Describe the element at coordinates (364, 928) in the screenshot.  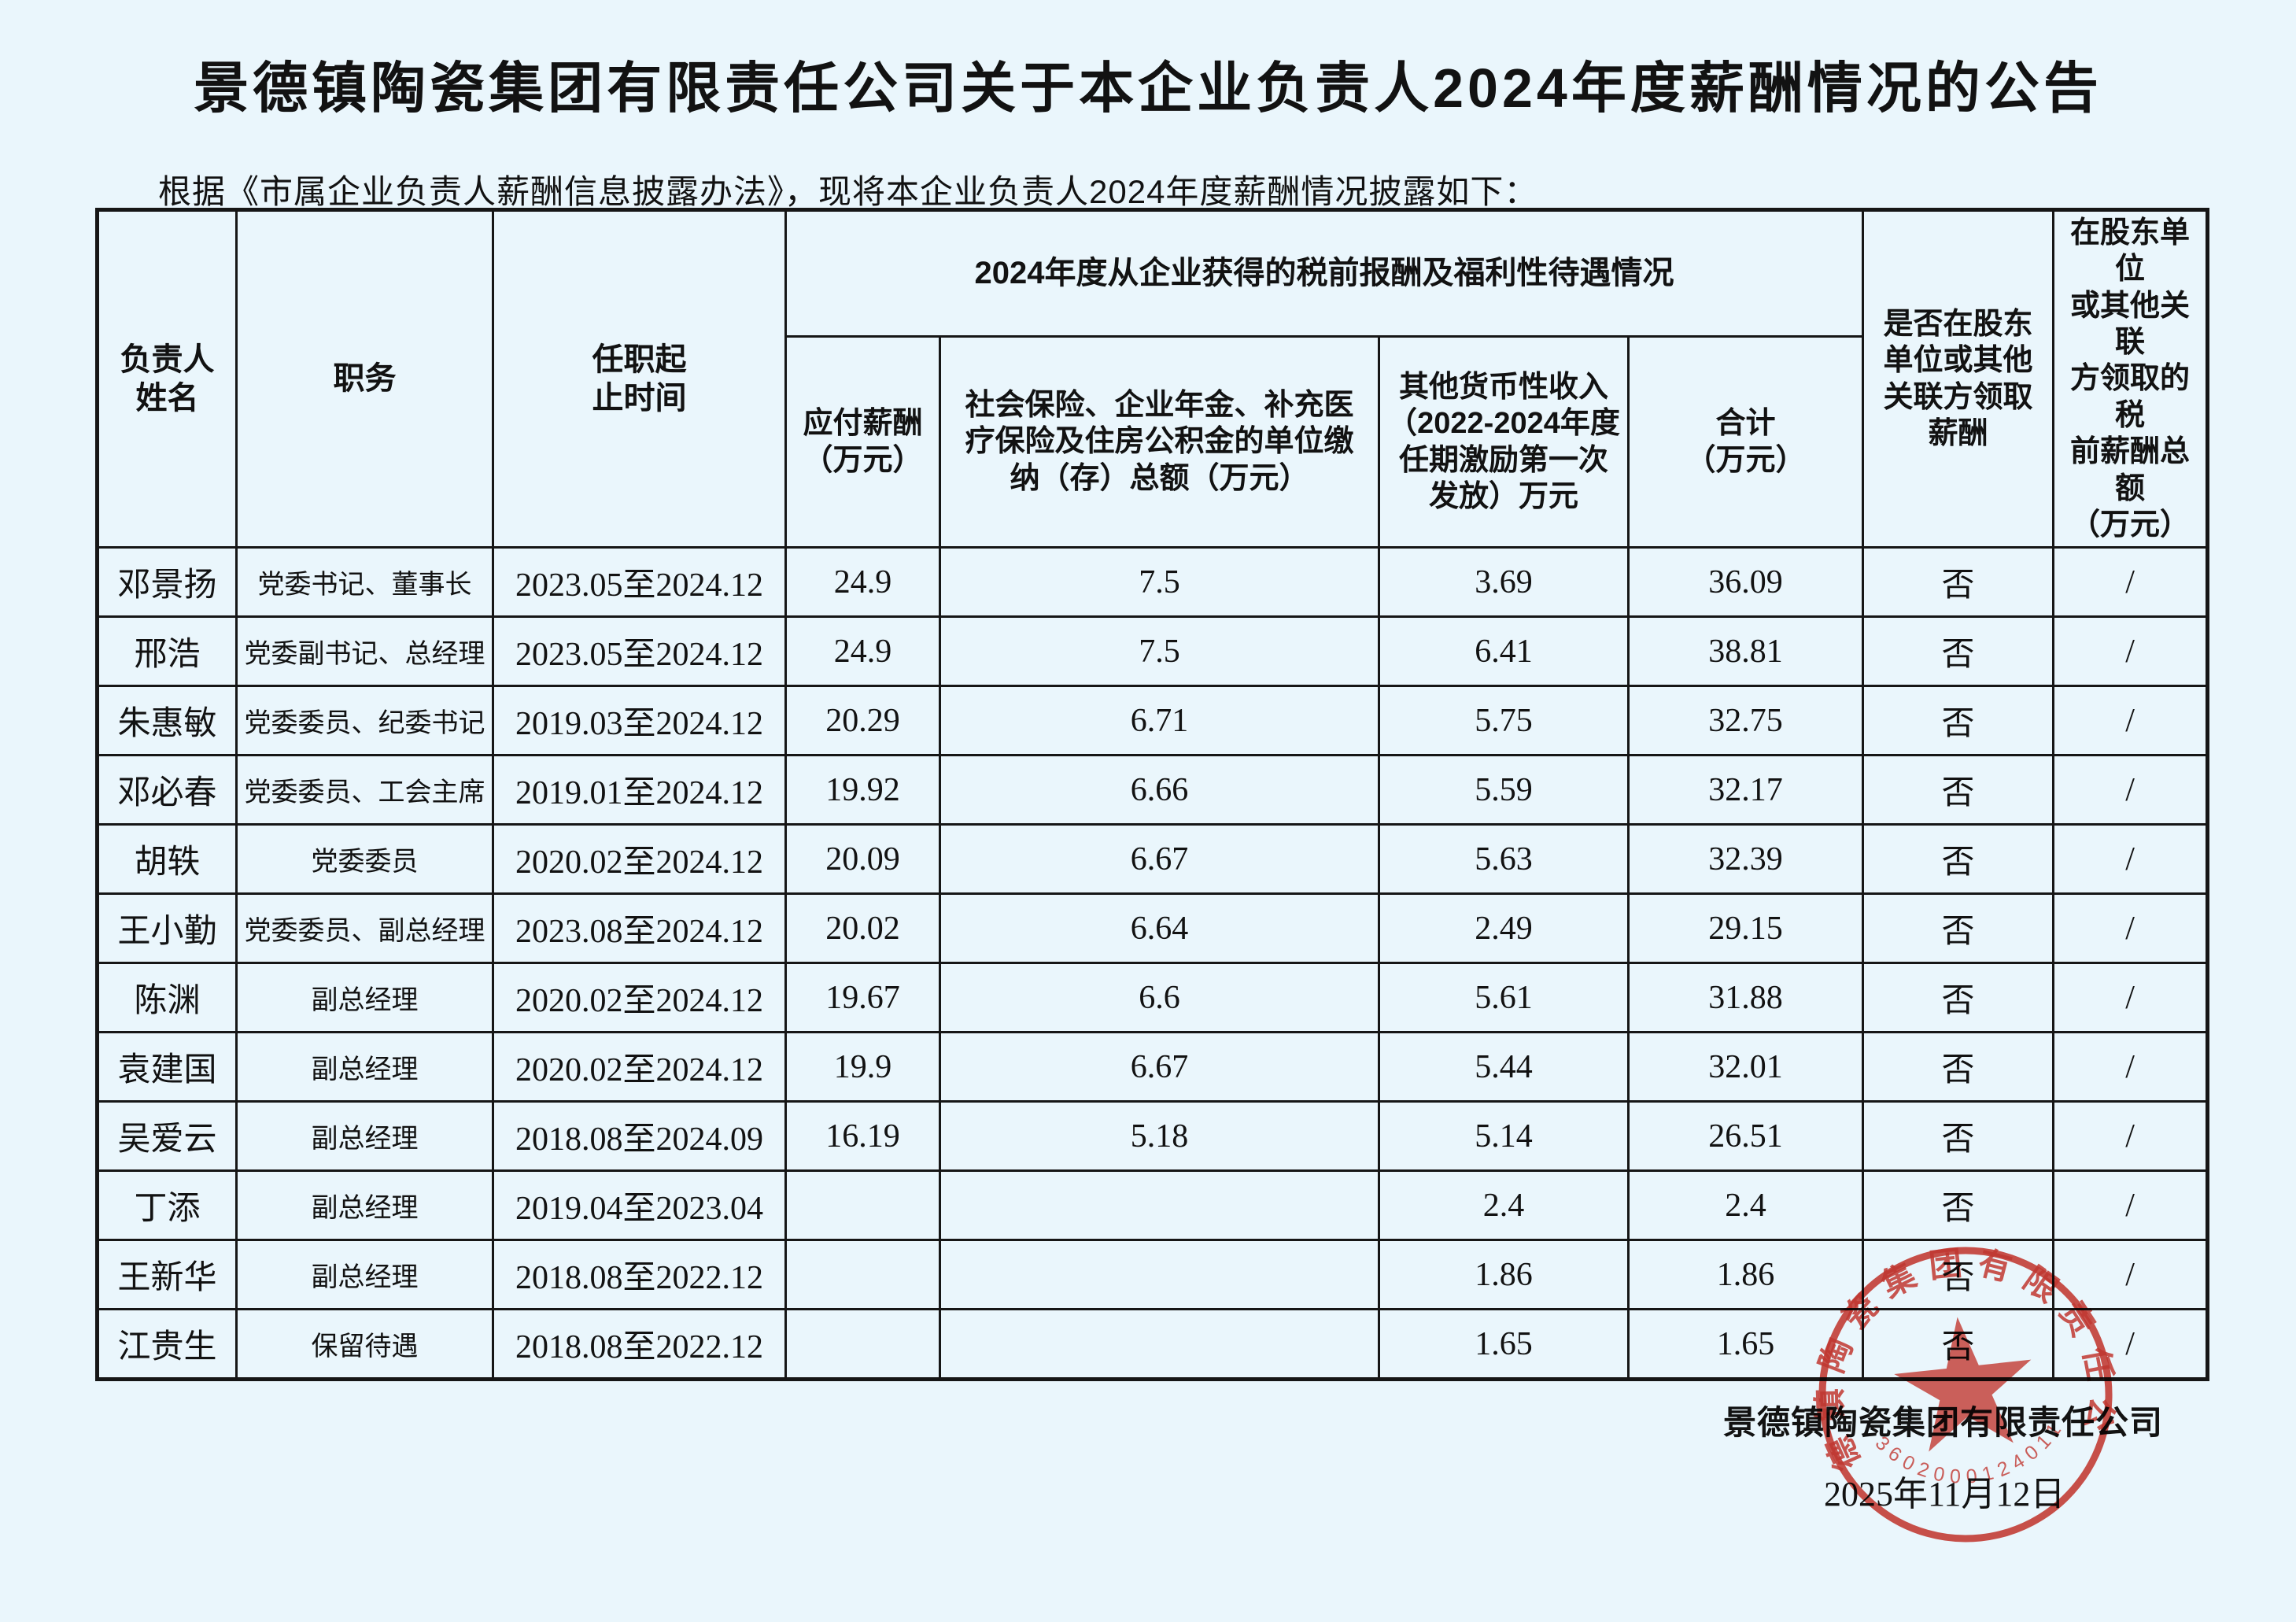
I see `cell-position: 党委委员、副总经理` at that location.